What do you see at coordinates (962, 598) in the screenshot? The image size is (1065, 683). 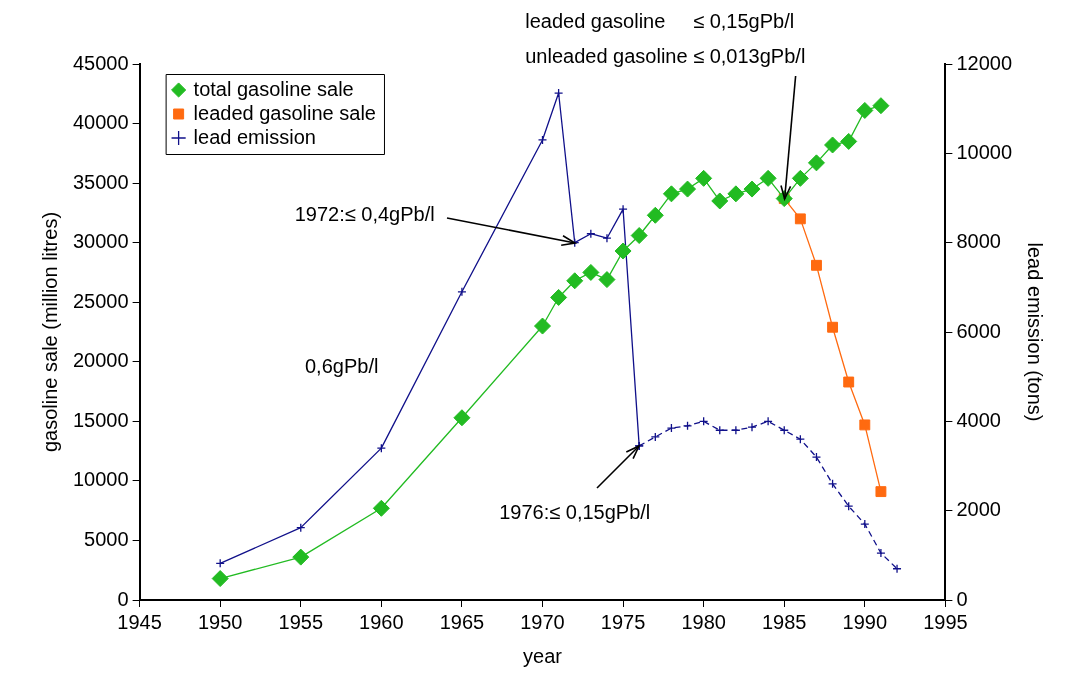 I see `y2-tick-label: 0` at bounding box center [962, 598].